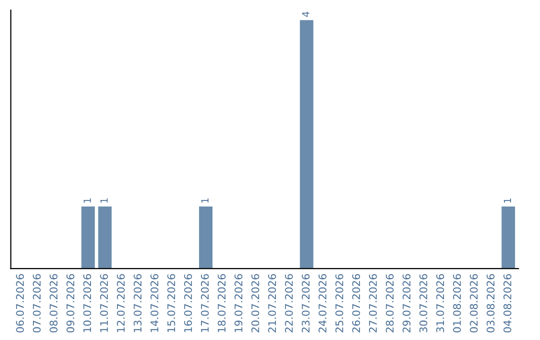 The image size is (540, 340). Describe the element at coordinates (457, 303) in the screenshot. I see `x-tick-label: 01.08.2026` at that location.